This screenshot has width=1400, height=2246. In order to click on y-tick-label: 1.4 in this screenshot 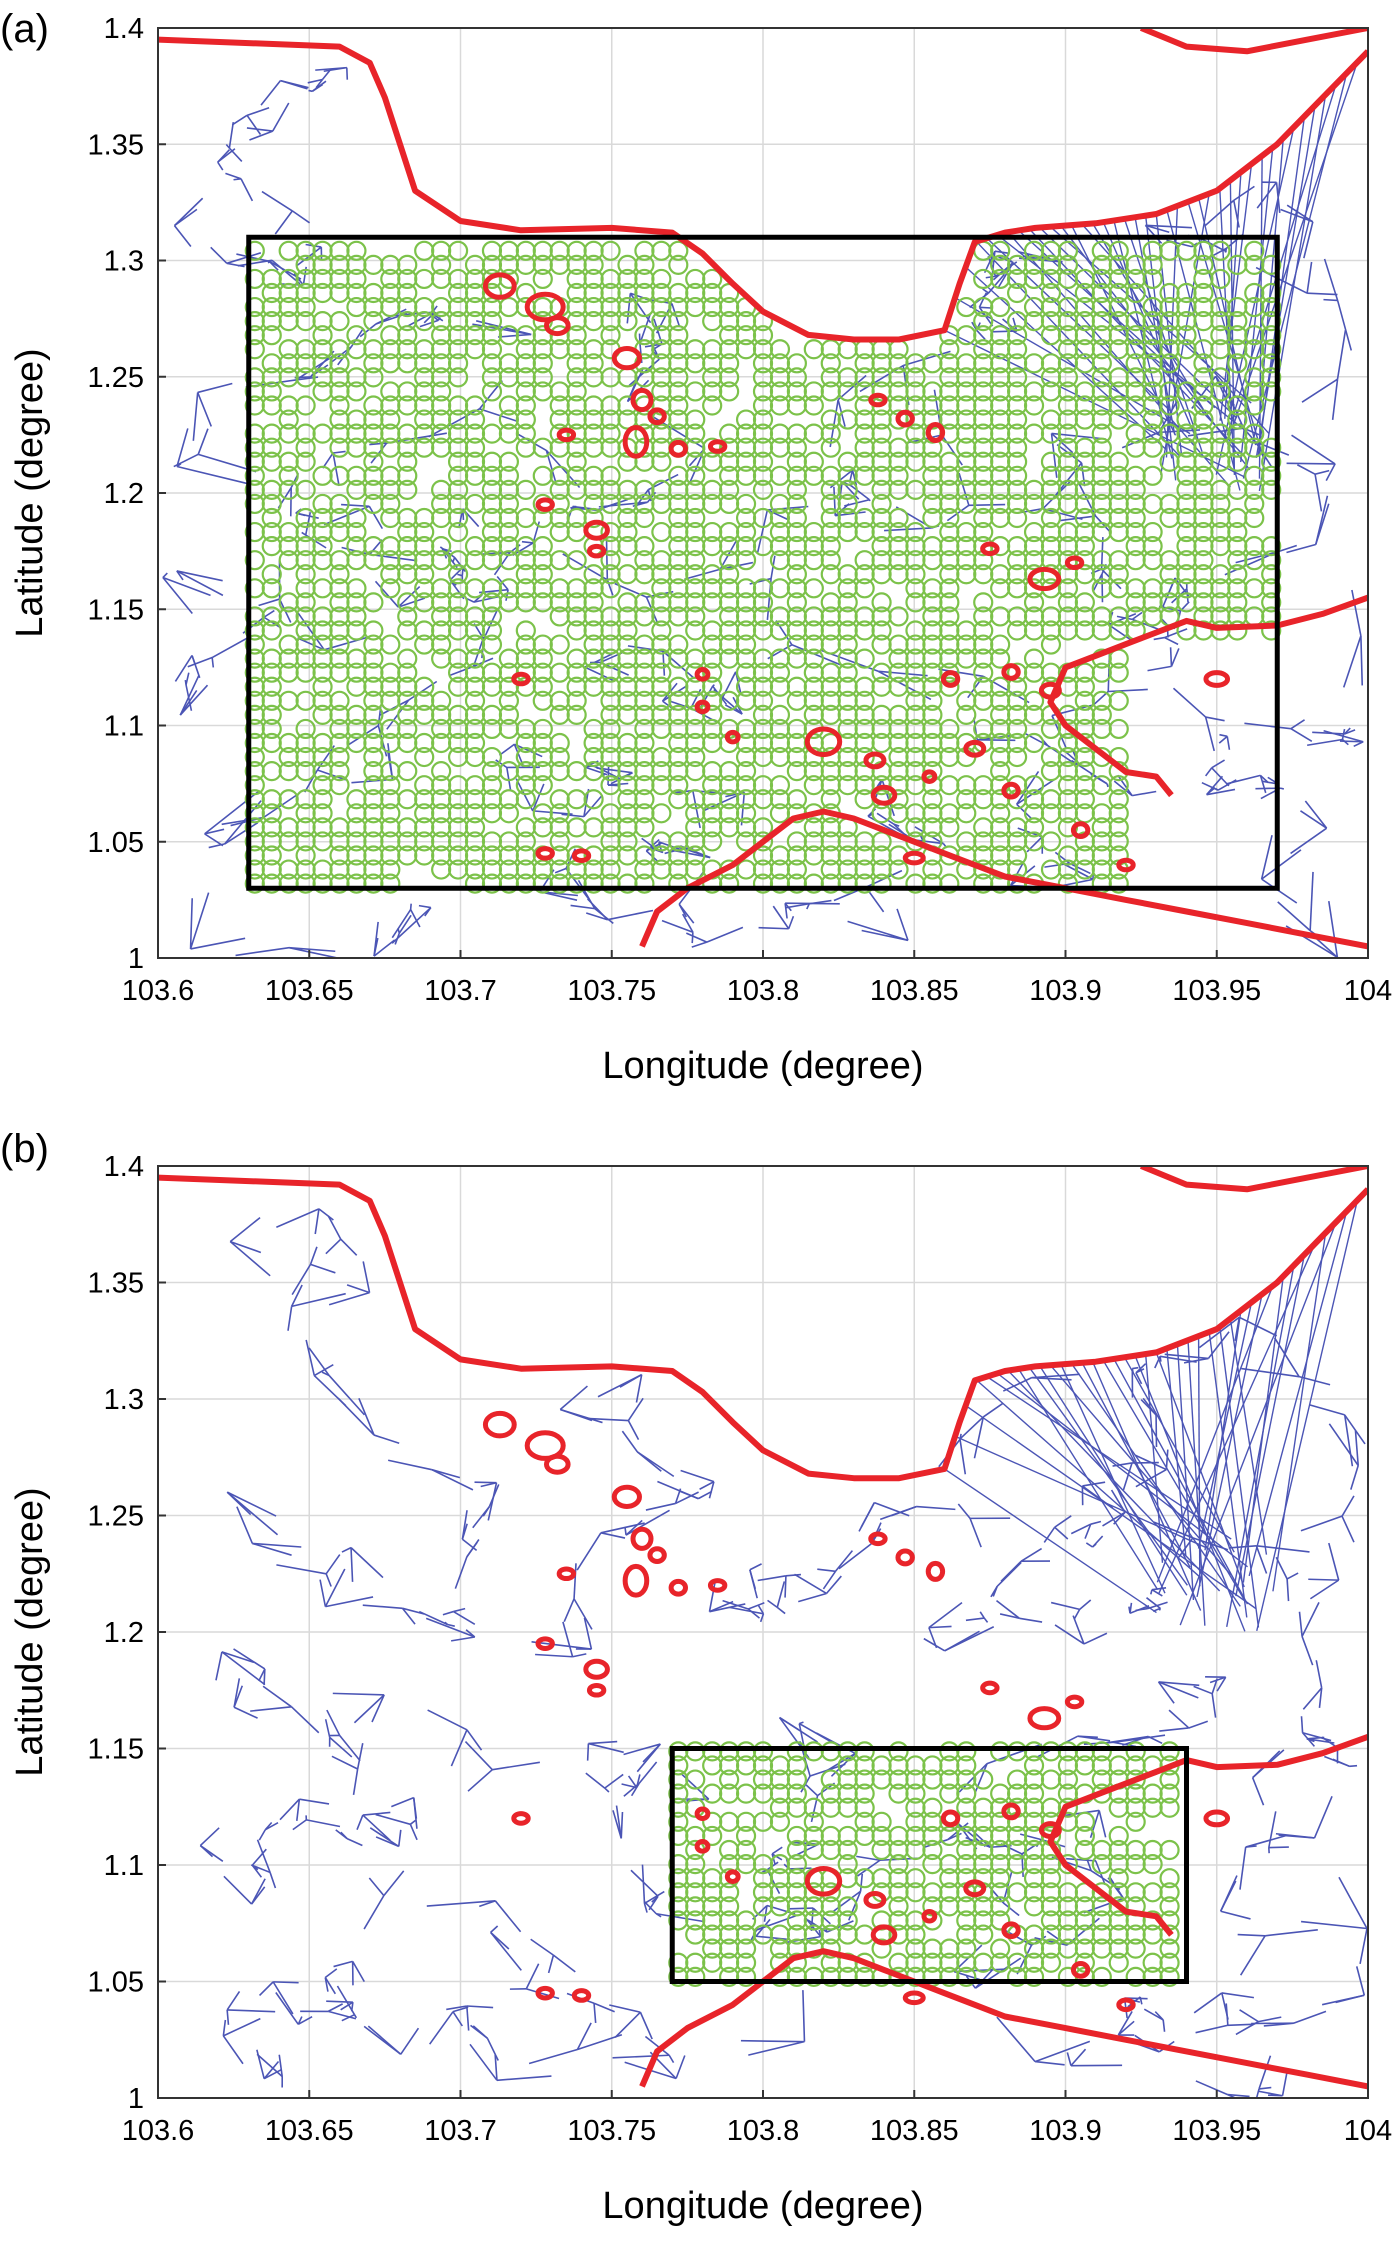, I will do `click(124, 29)`.